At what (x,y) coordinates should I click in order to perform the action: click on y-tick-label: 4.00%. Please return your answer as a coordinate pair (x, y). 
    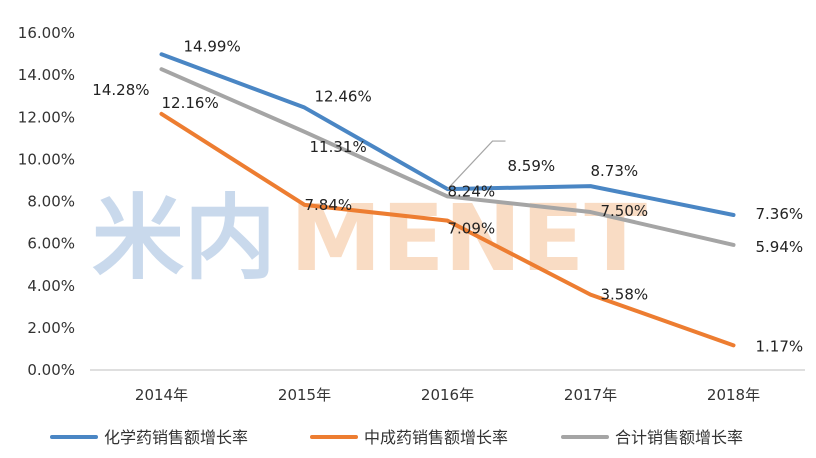
    Looking at the image, I should click on (51, 286).